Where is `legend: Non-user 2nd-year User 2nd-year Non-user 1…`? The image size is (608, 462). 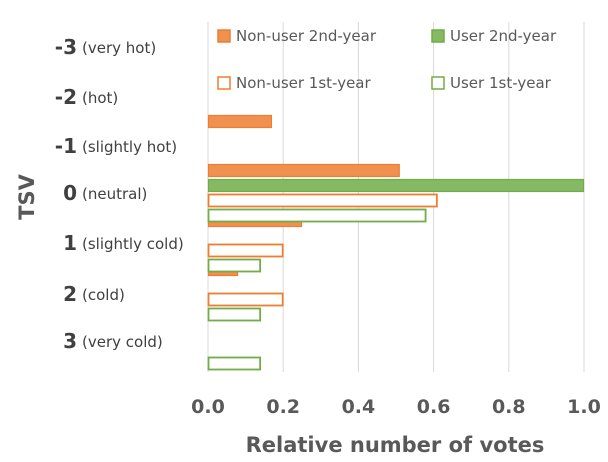
legend: Non-user 2nd-year User 2nd-year Non-user 1… is located at coordinates (387, 59).